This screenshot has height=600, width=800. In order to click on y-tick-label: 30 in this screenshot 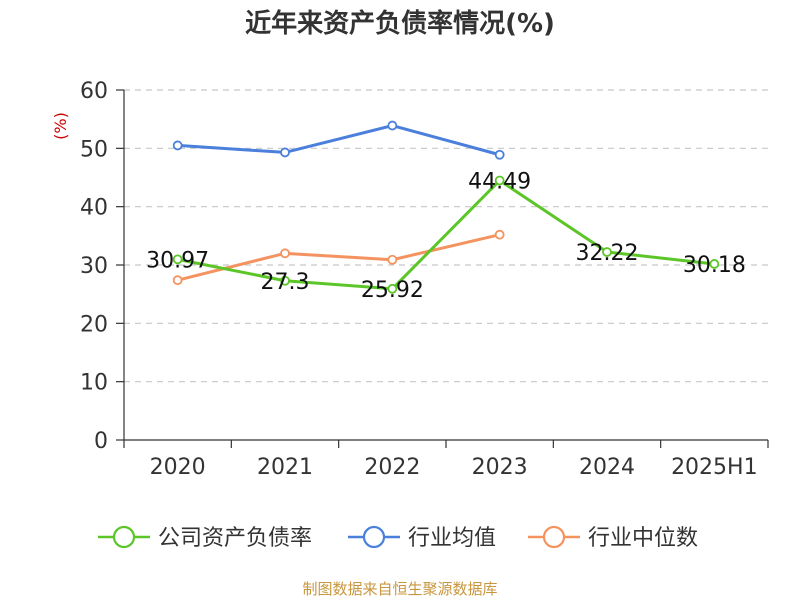, I will do `click(94, 266)`.